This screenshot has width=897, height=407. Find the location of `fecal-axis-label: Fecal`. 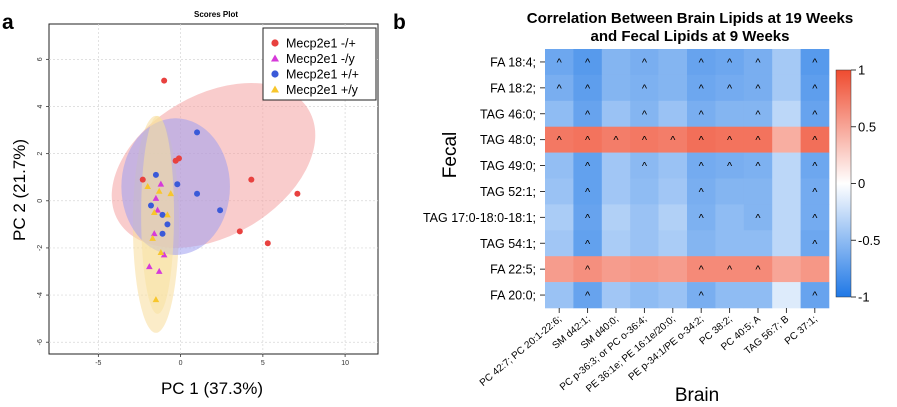

fecal-axis-label: Fecal is located at coordinates (450, 155).